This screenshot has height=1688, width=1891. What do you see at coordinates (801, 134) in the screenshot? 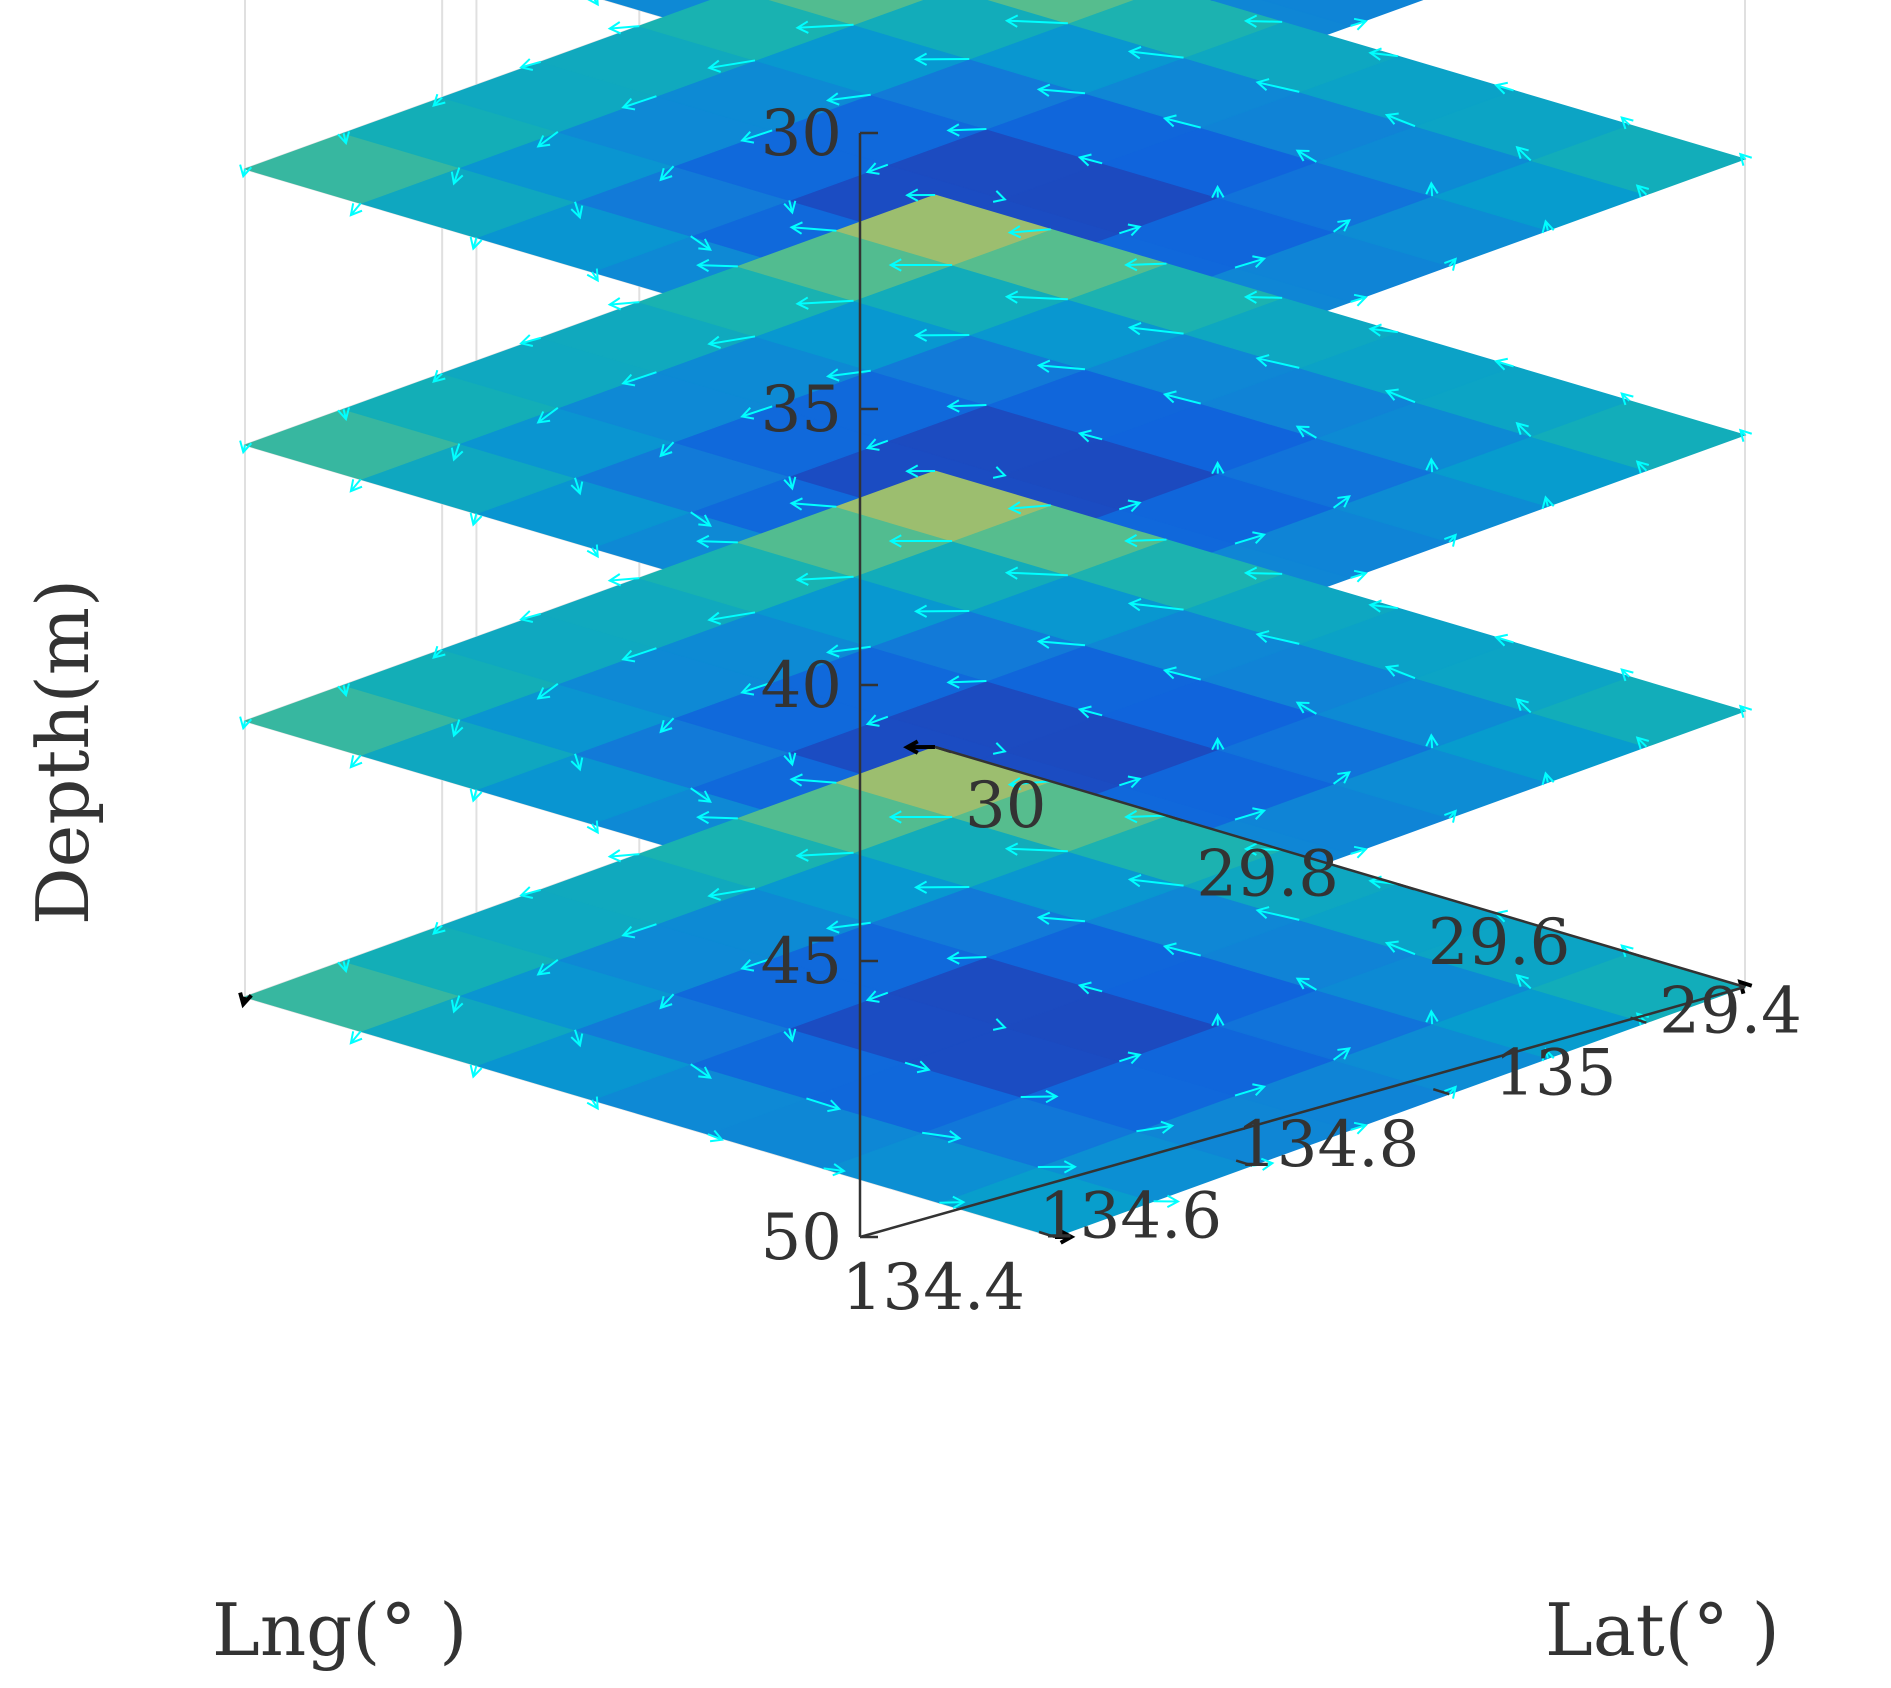
I see `z-tick-label: 30` at bounding box center [801, 134].